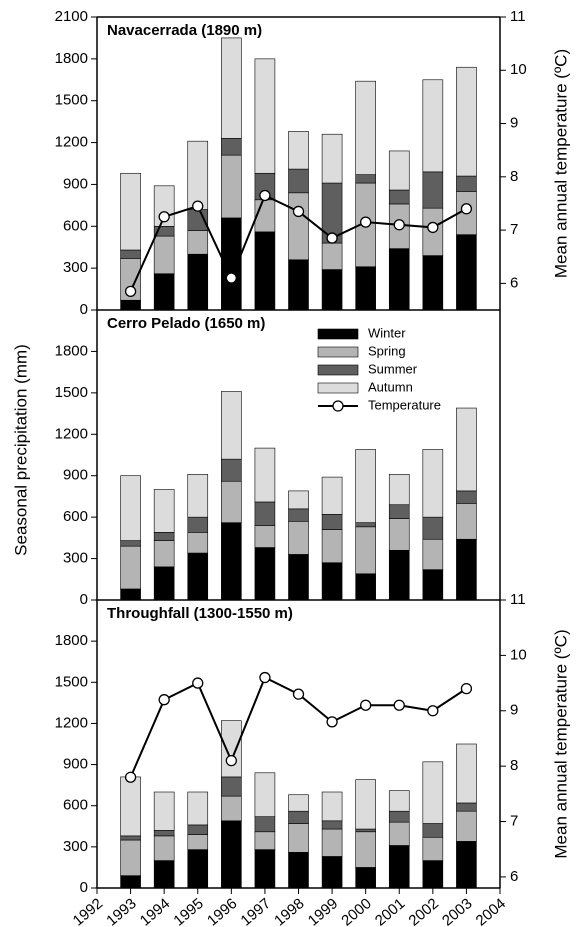  I want to click on x-tick-label: 1992, so click(88, 911).